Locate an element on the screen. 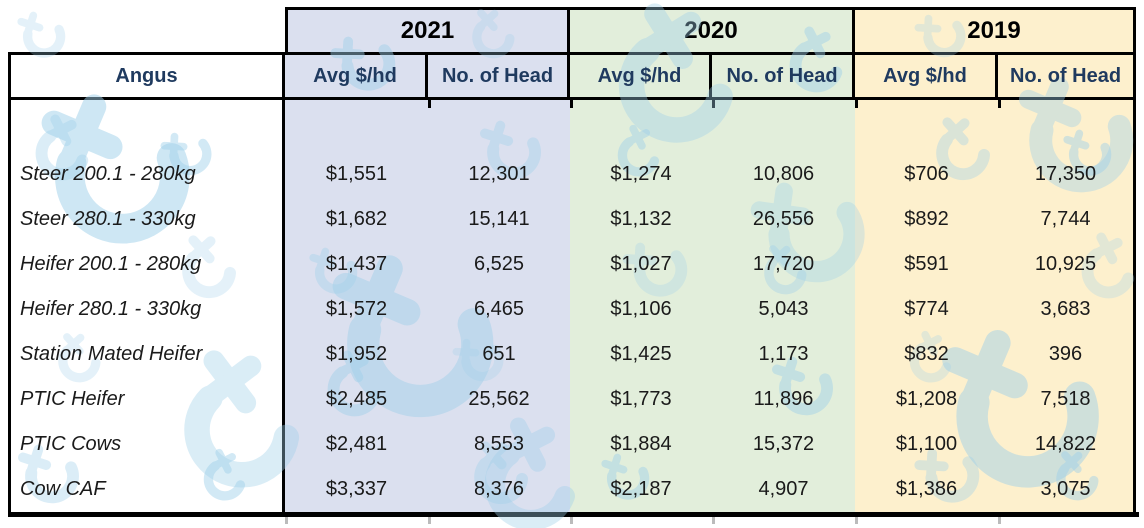 This screenshot has height=528, width=1144. row-label: Steer 280.1 - 330kg is located at coordinates (146, 219).